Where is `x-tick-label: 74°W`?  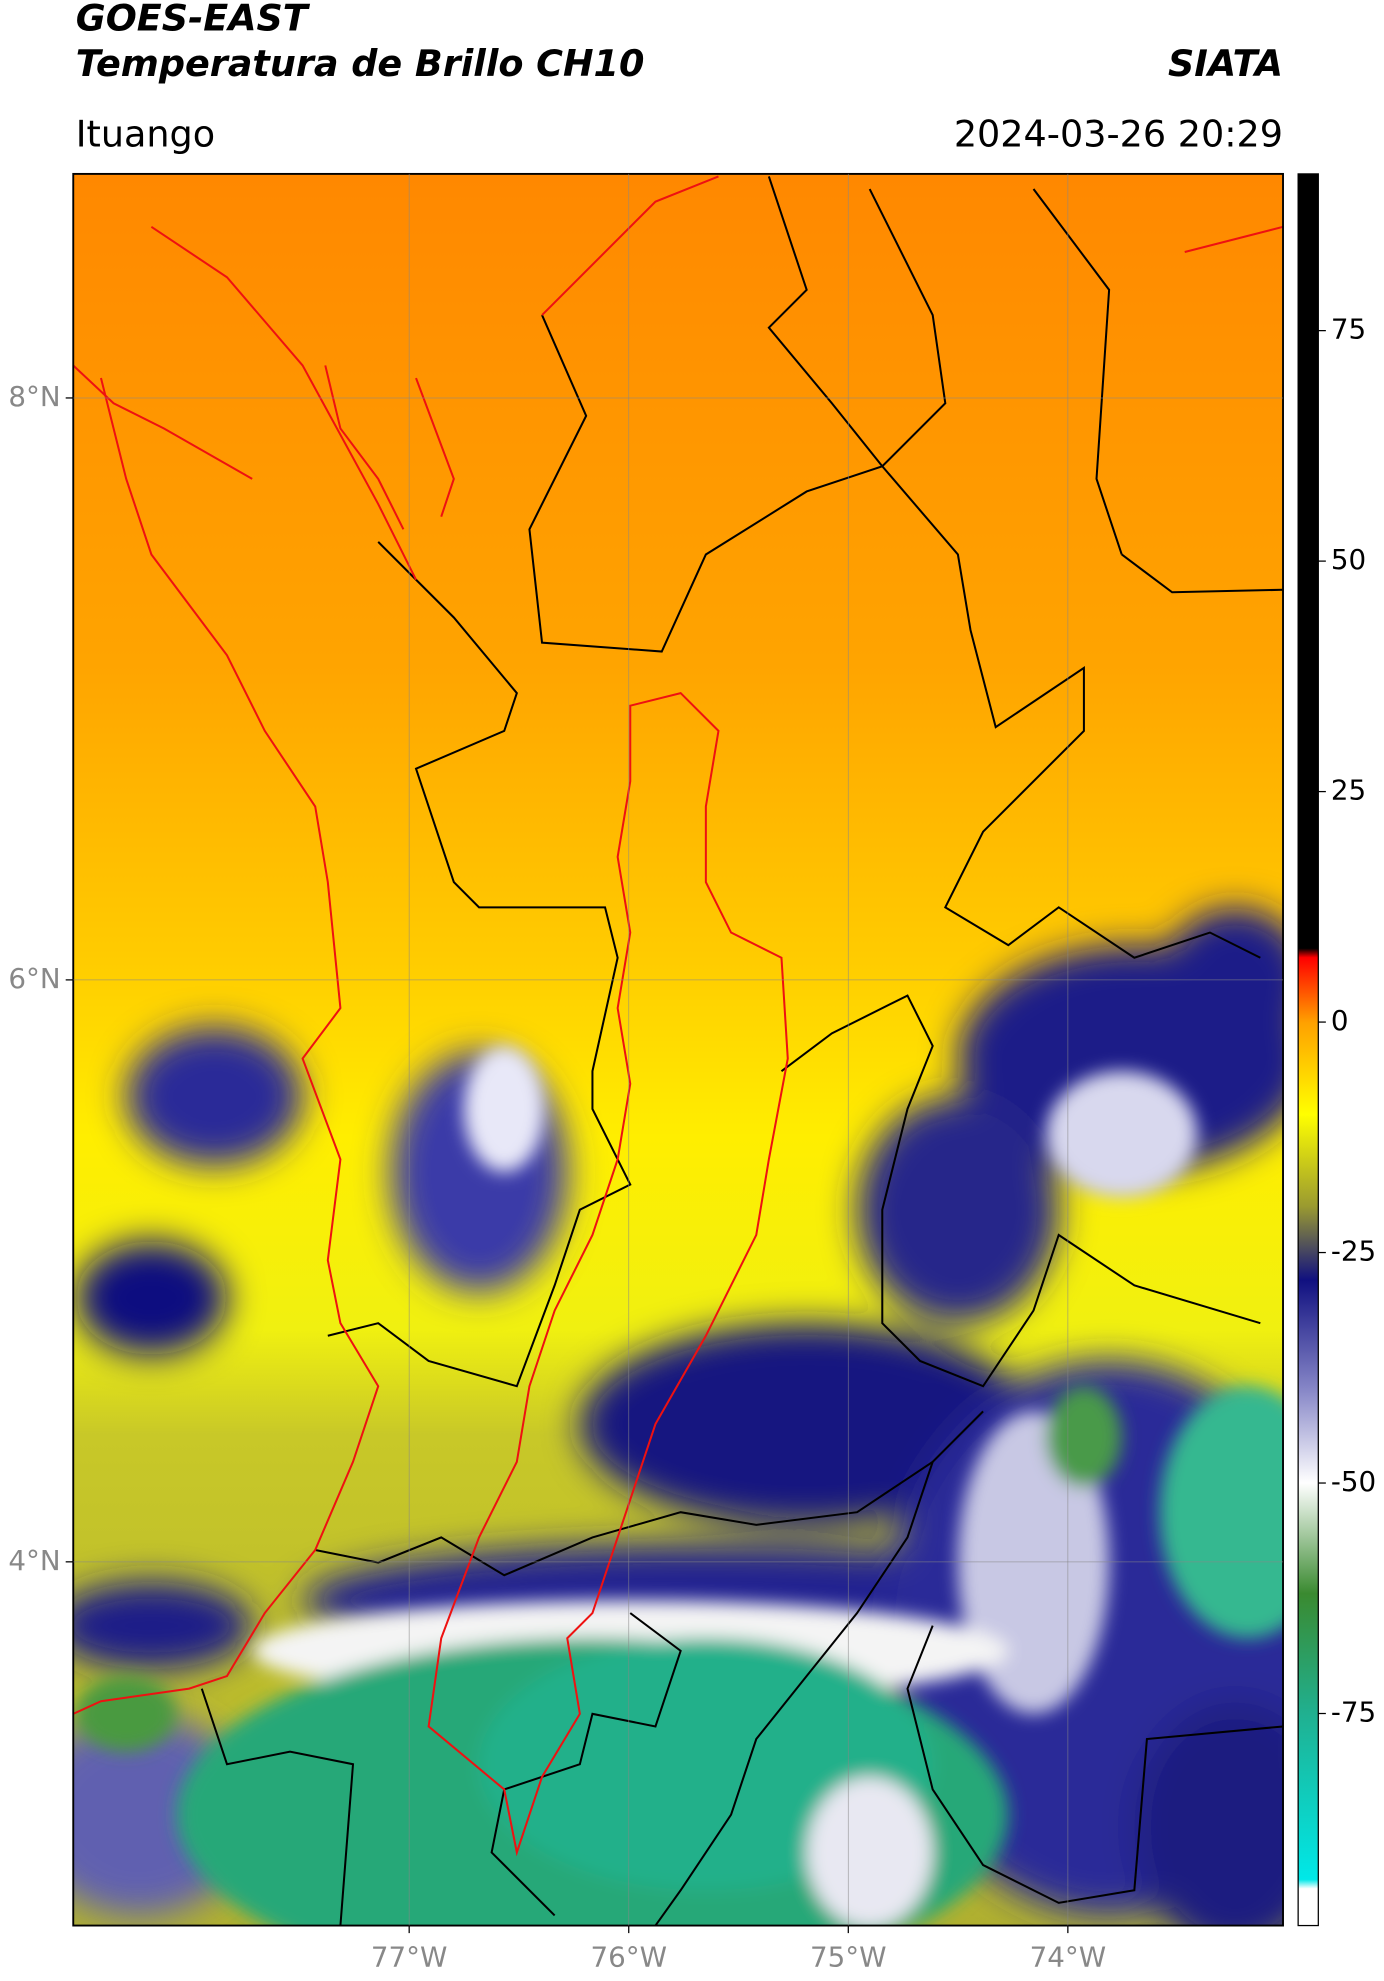 x-tick-label: 74°W is located at coordinates (1068, 1956).